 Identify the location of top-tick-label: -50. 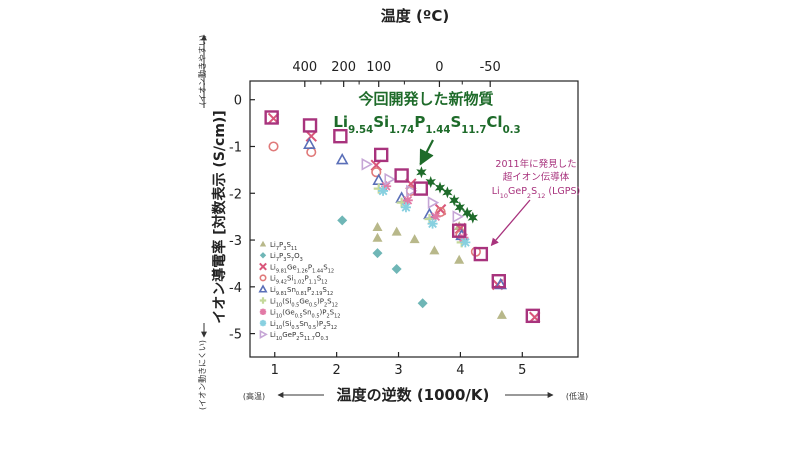
(490, 67).